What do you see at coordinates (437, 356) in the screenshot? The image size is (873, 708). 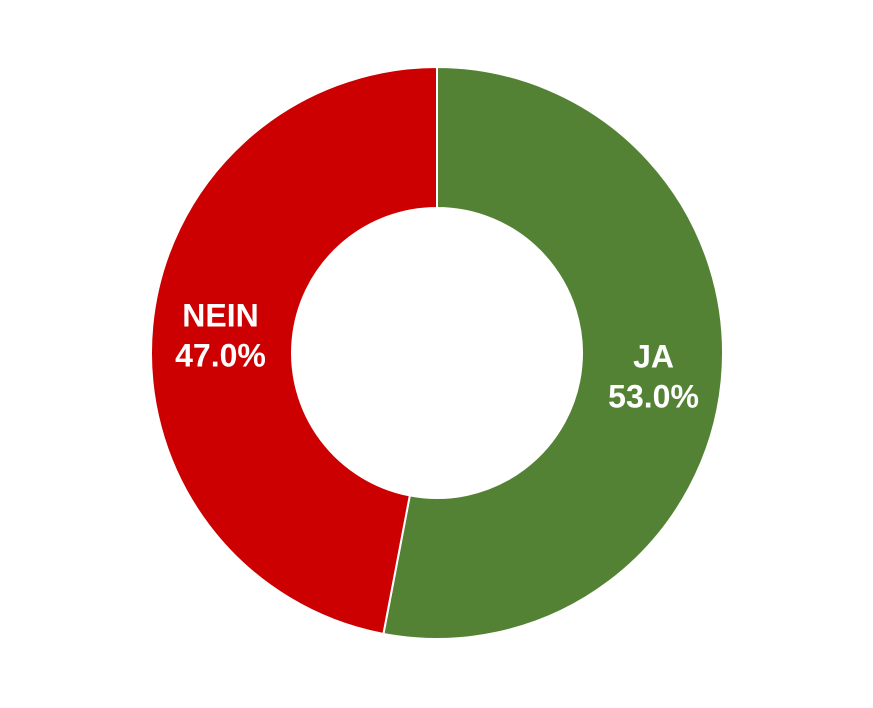 I see `labels-group: JA 53.0% NEIN 47.0%` at bounding box center [437, 356].